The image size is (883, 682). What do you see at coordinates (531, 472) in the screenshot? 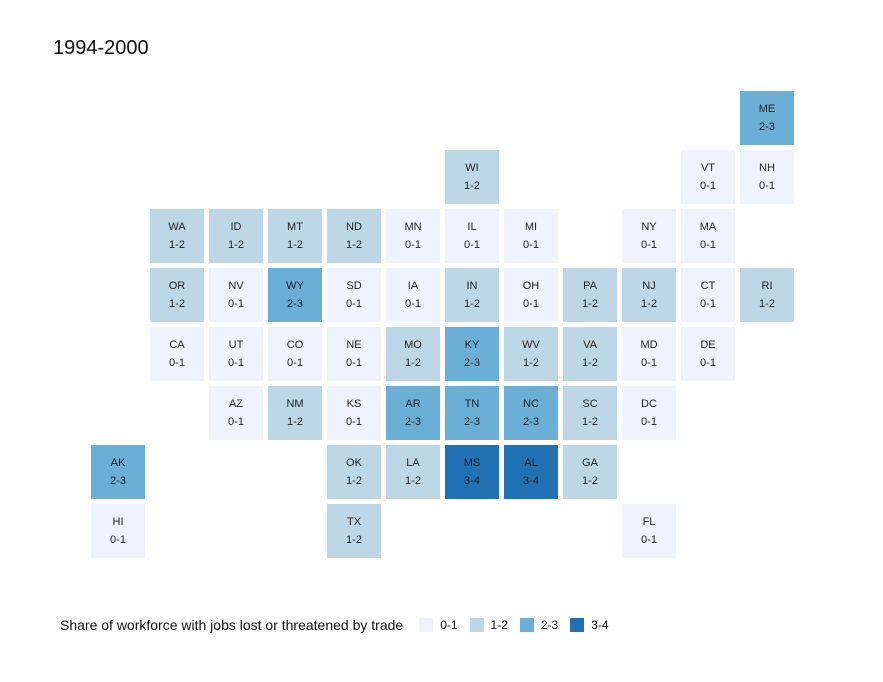
I see `state-tile-al: AL 3-4` at bounding box center [531, 472].